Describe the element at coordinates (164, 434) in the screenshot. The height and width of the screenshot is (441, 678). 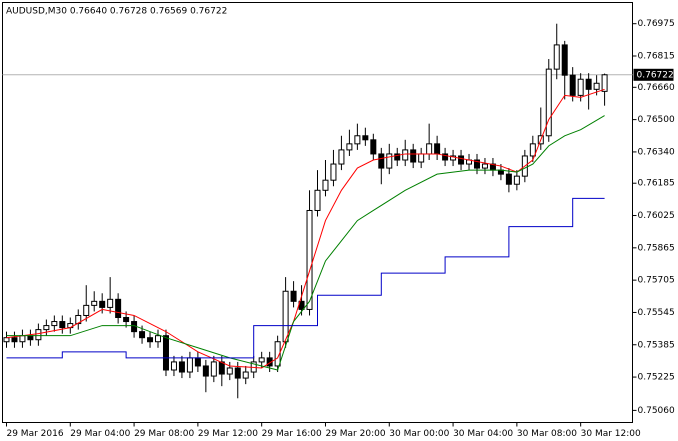
I see `x-tick-label: 29 Mar 08:00` at that location.